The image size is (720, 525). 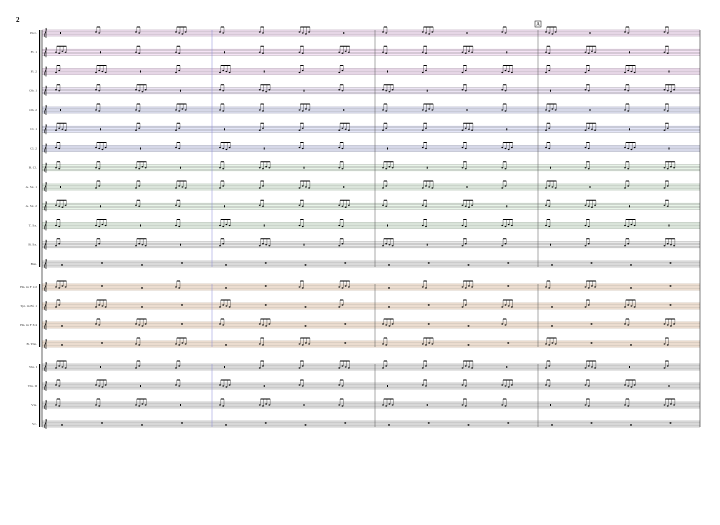 What do you see at coordinates (34, 52) in the screenshot?
I see `instrument-label: Fl. 1` at bounding box center [34, 52].